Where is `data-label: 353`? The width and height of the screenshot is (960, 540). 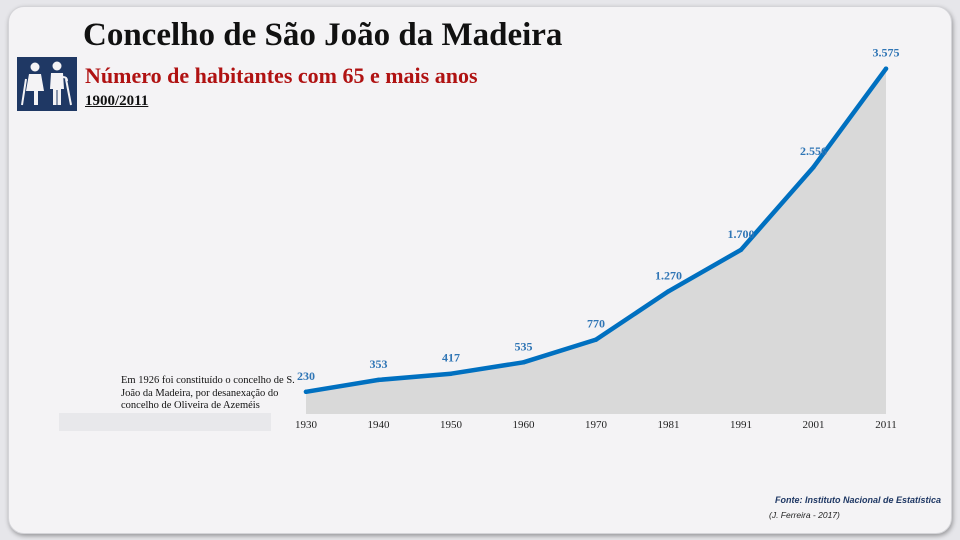 data-label: 353 is located at coordinates (379, 364).